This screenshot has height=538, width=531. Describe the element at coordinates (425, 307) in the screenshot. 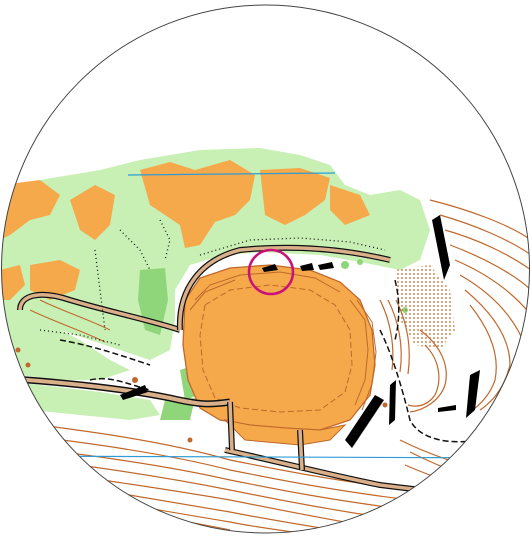

I see `stipple-rough` at that location.